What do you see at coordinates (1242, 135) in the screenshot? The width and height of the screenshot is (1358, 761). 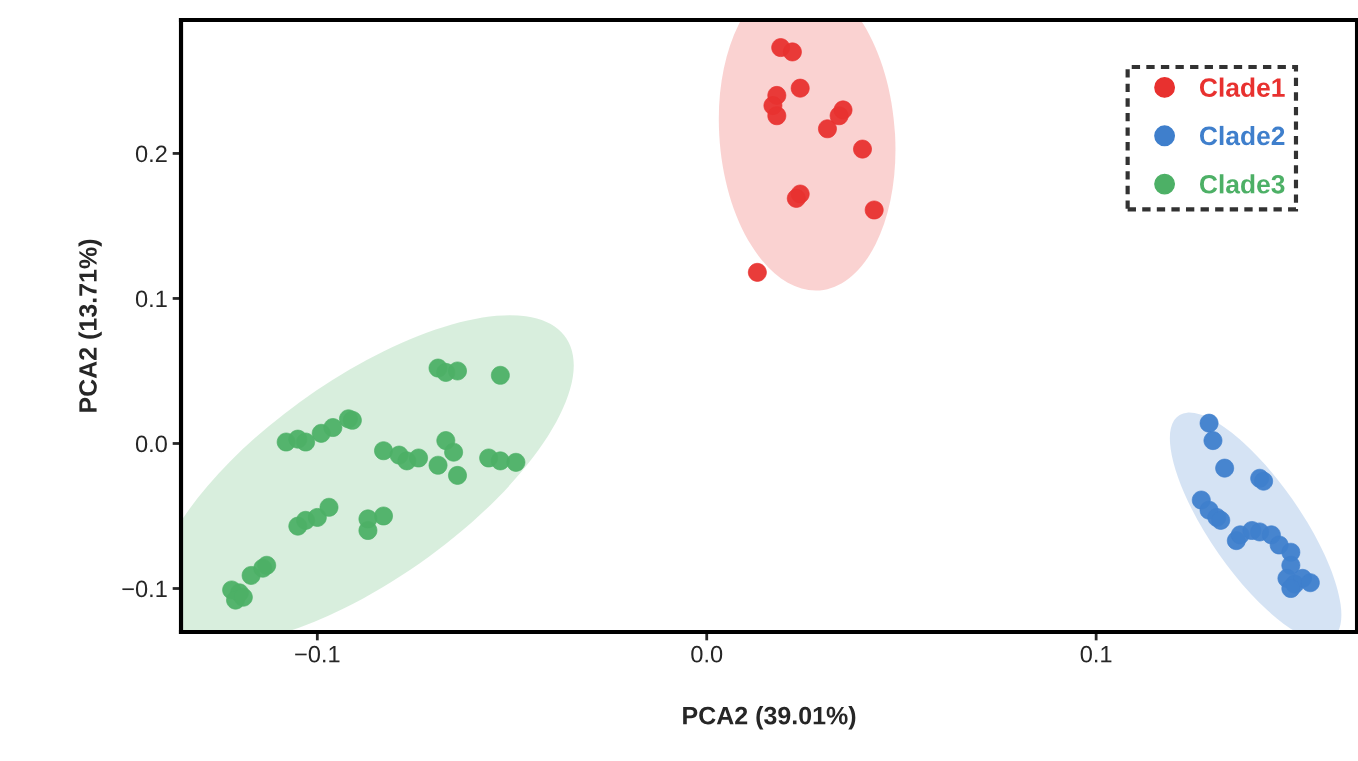 I see `legend-label: Clade2` at bounding box center [1242, 135].